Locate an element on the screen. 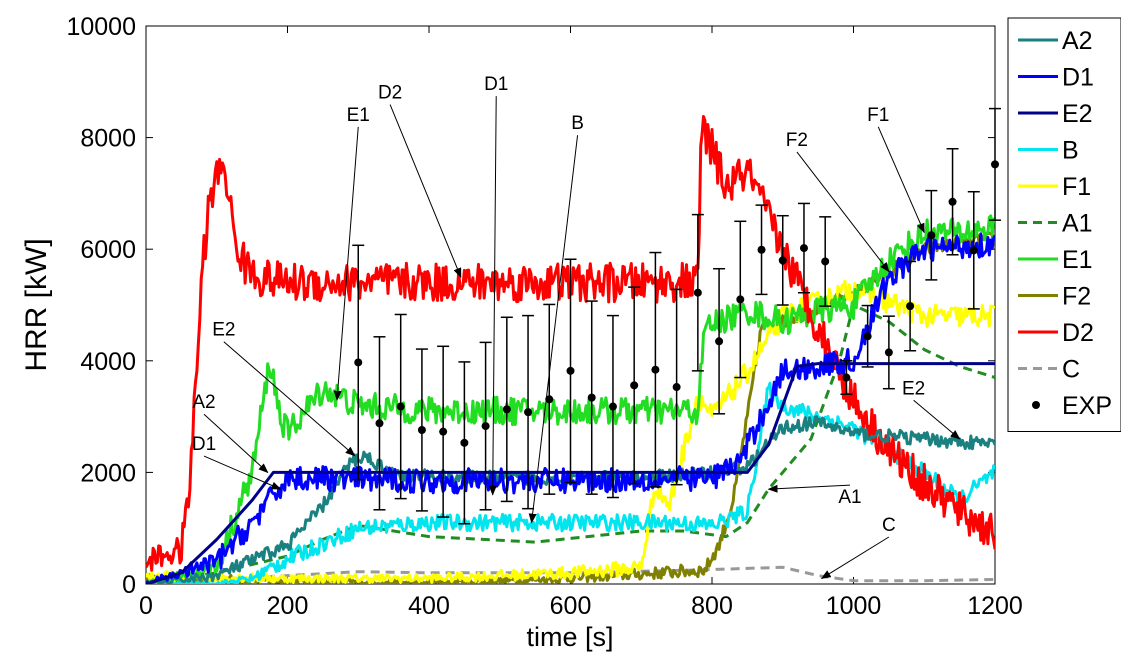 This screenshot has height=653, width=1121. legend-label: E1 is located at coordinates (1077, 260).